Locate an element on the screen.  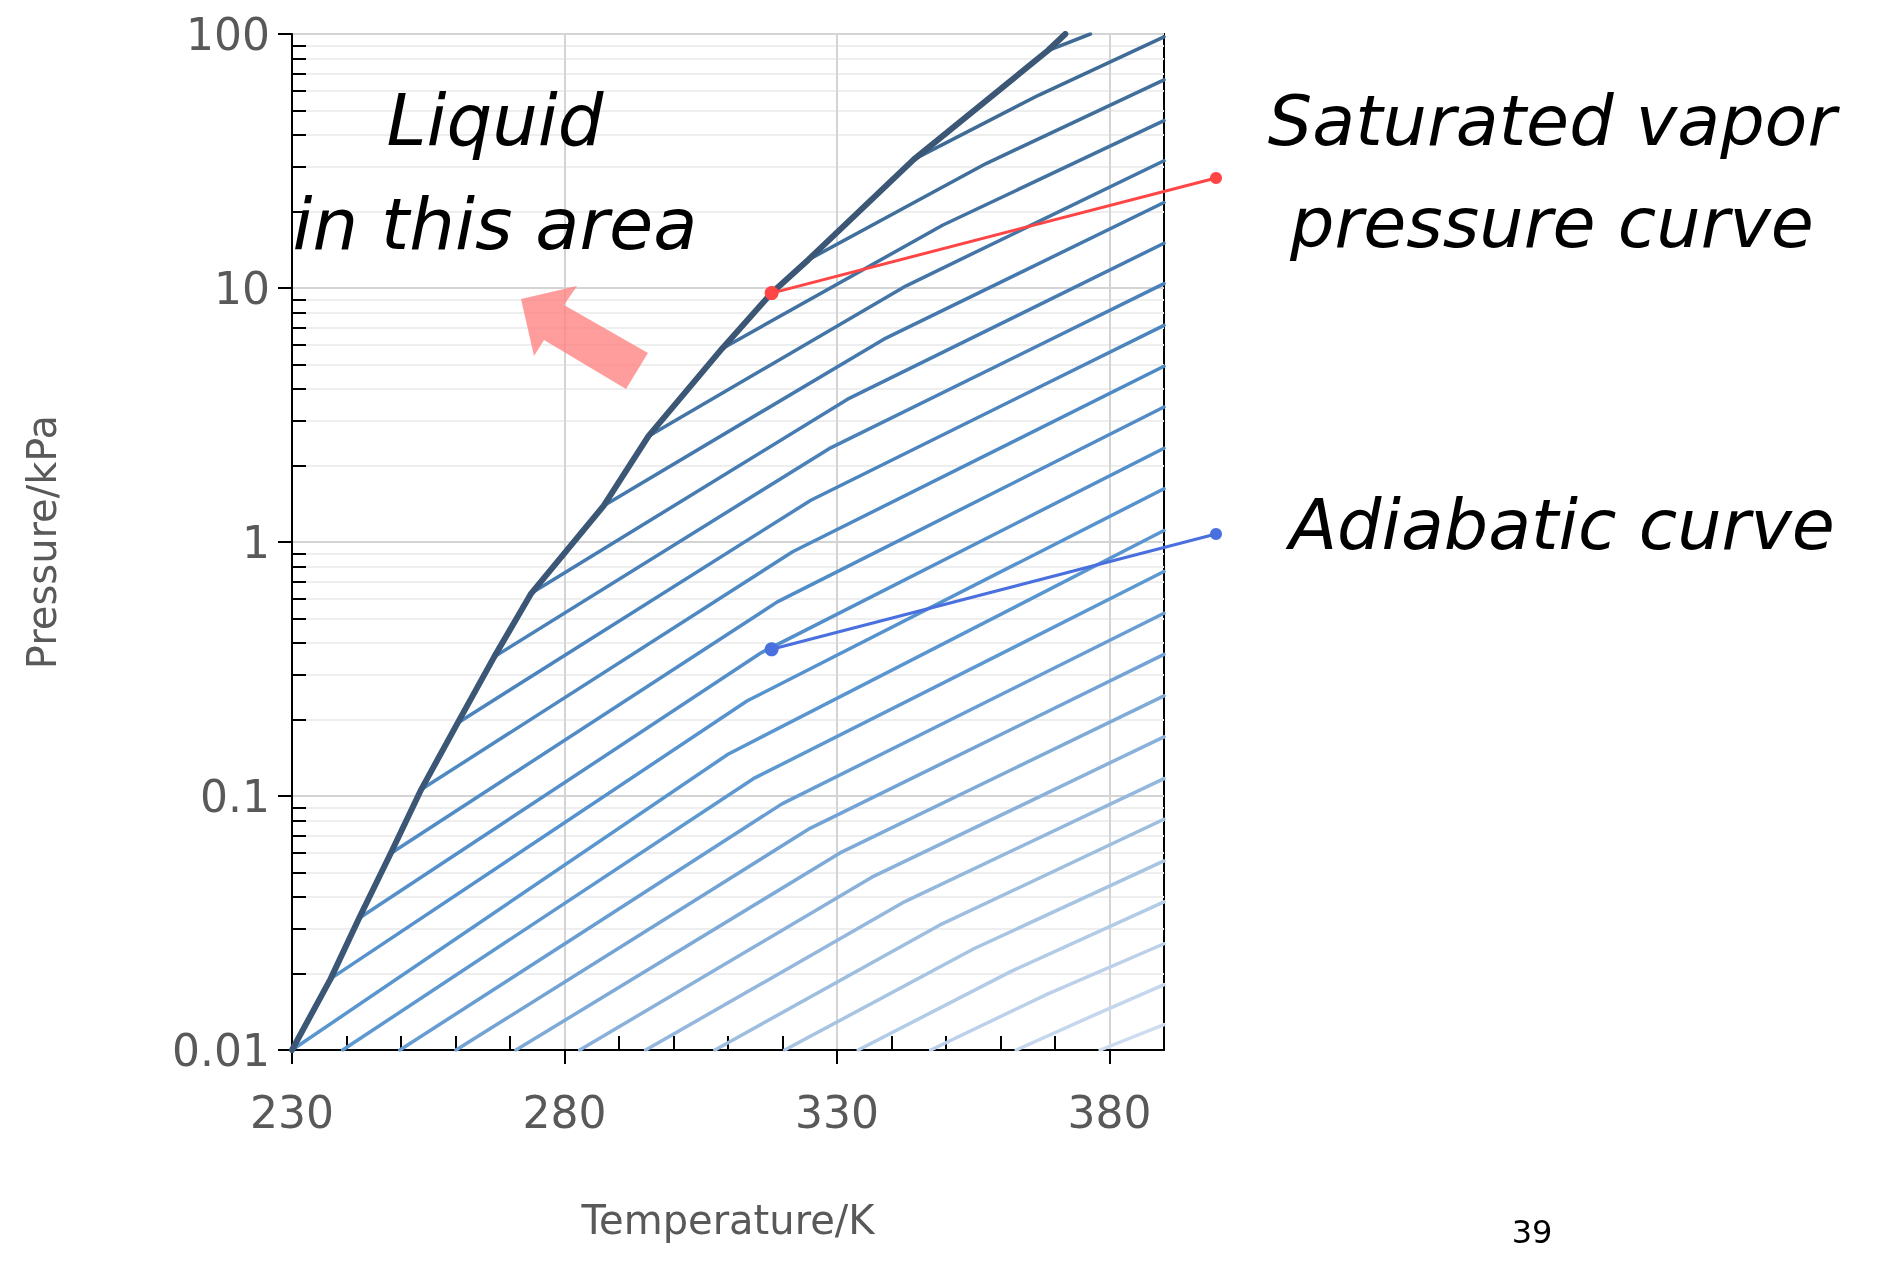
annotation: Liquid in this area is located at coordinates (495, 172).